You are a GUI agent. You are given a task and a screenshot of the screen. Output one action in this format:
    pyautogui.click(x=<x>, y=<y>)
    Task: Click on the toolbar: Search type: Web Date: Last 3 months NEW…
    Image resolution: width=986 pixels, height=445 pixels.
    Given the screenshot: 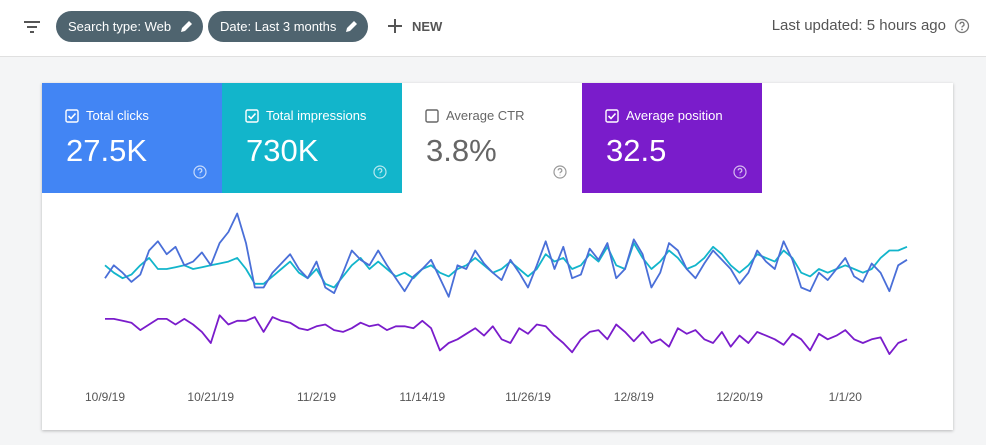 What is the action you would take?
    pyautogui.click(x=493, y=28)
    